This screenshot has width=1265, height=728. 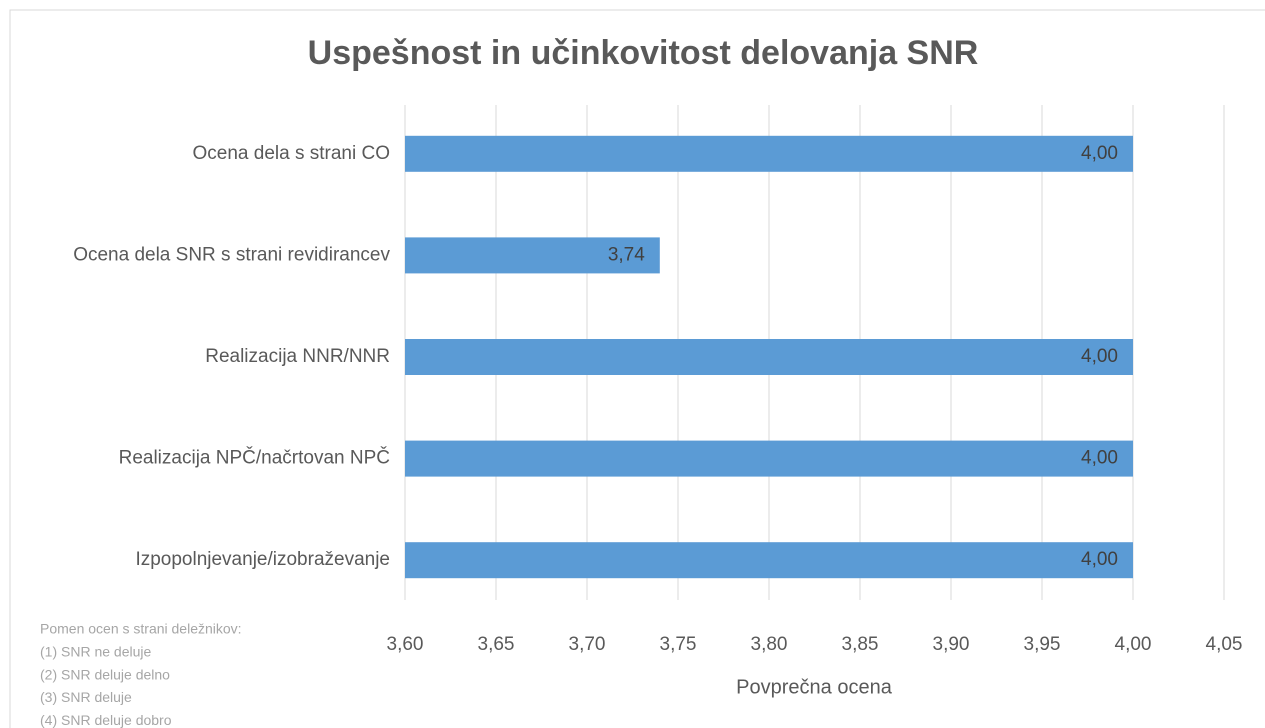 What do you see at coordinates (626, 254) in the screenshot?
I see `value-label: 3,74` at bounding box center [626, 254].